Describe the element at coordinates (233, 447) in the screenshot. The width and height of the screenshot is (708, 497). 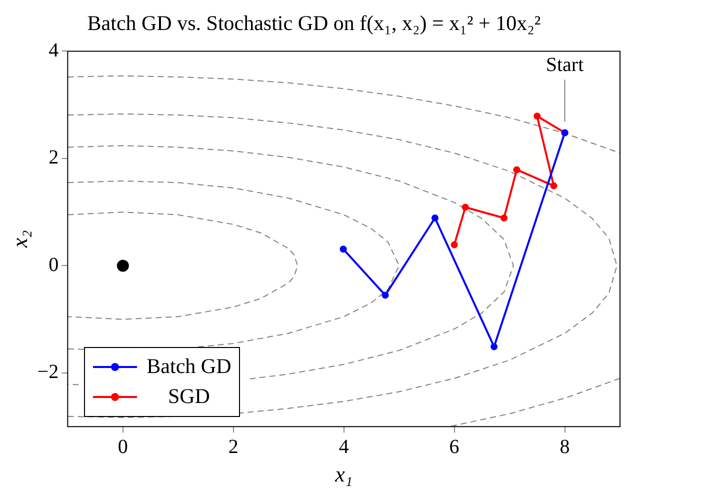
I see `x-tick-label: 2` at that location.